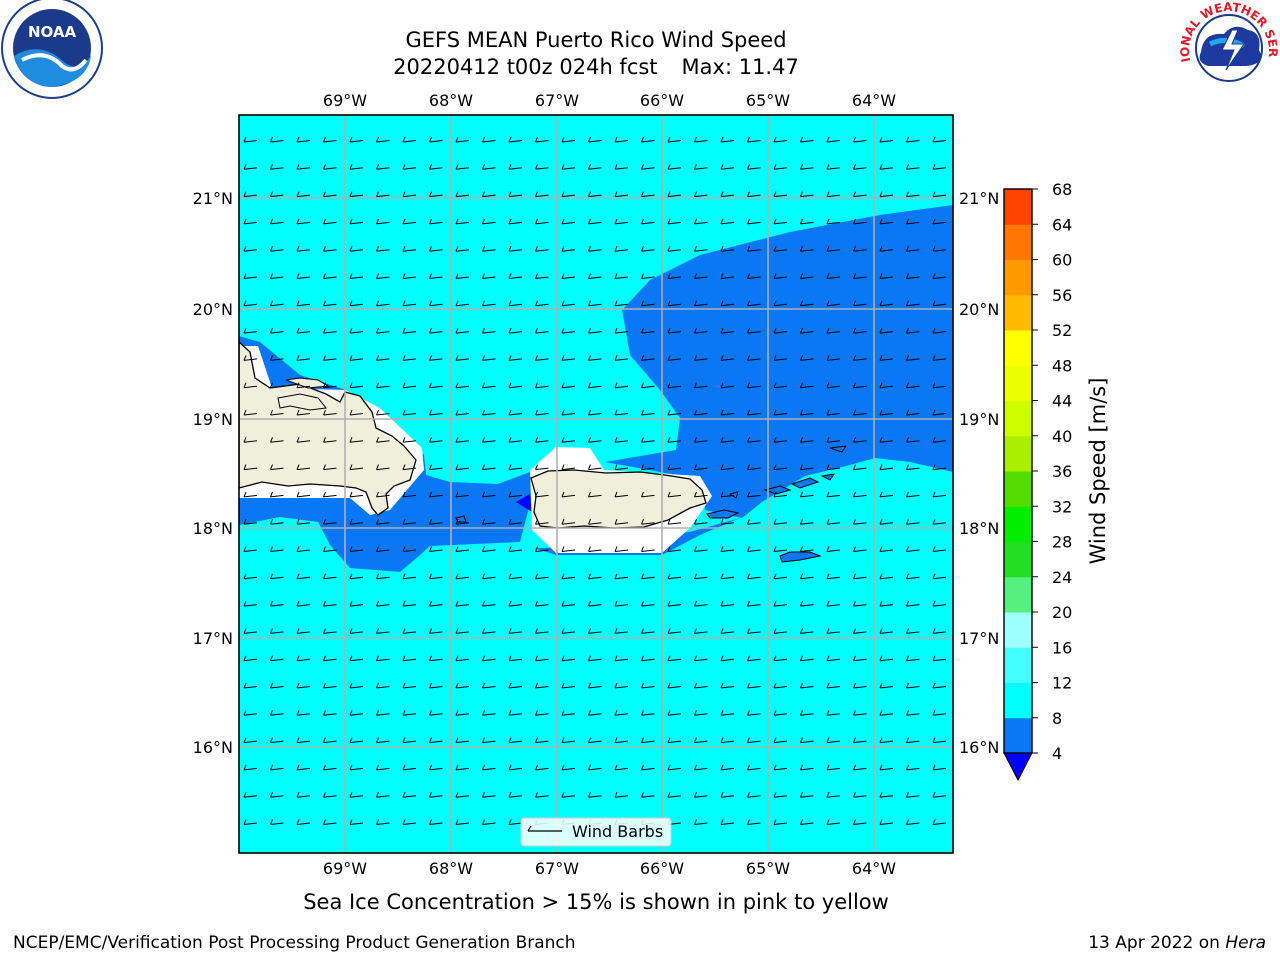 This screenshot has height=960, width=1280. I want to click on lon-labels-bottom: 69°W 68°W 67°W 66°W 65°W 64°W, so click(609, 868).